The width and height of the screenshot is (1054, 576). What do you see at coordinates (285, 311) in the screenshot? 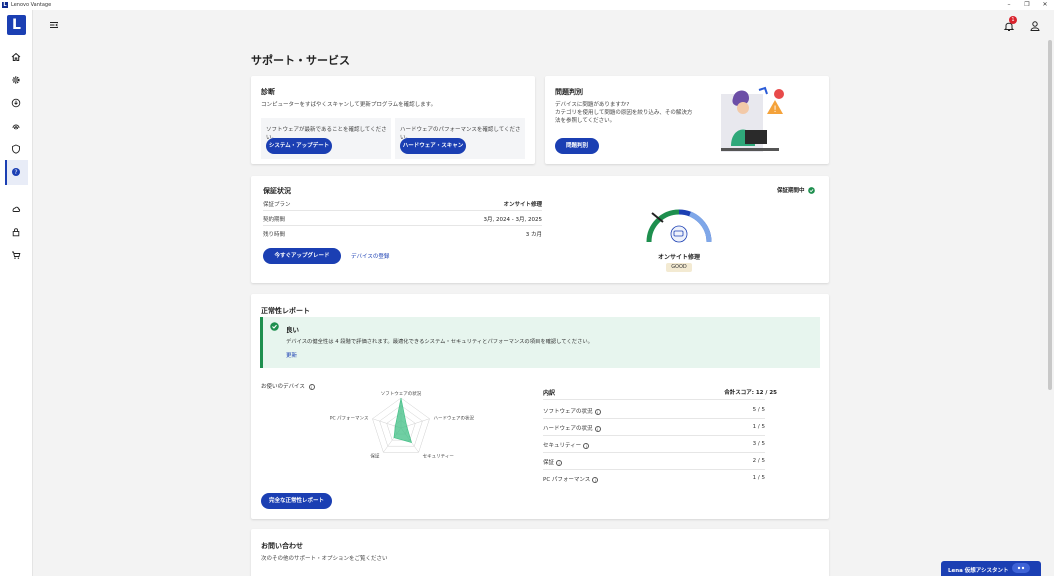
I see `health-title: 正常性レポート` at bounding box center [285, 311].